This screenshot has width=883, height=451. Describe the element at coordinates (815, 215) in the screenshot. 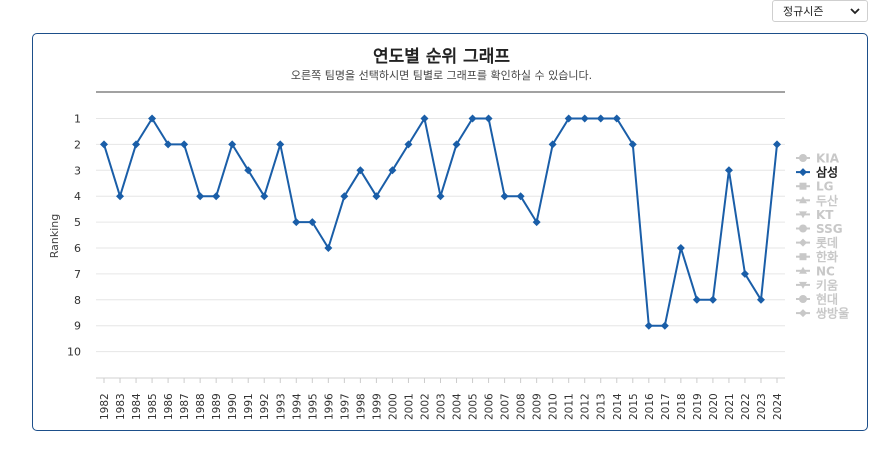

I see `legend-item: KT` at that location.